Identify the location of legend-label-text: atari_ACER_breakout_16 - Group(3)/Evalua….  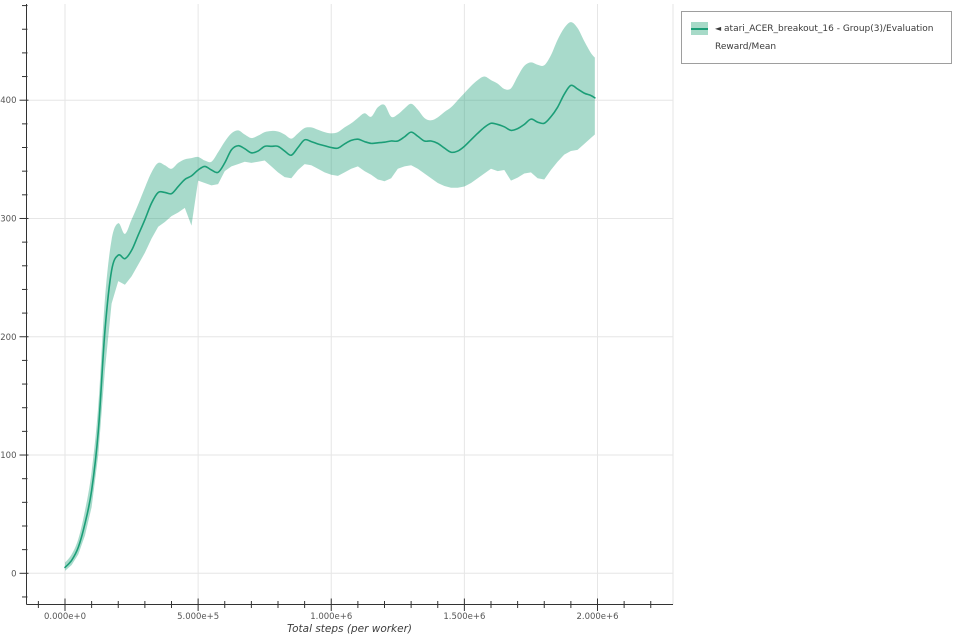
(824, 38).